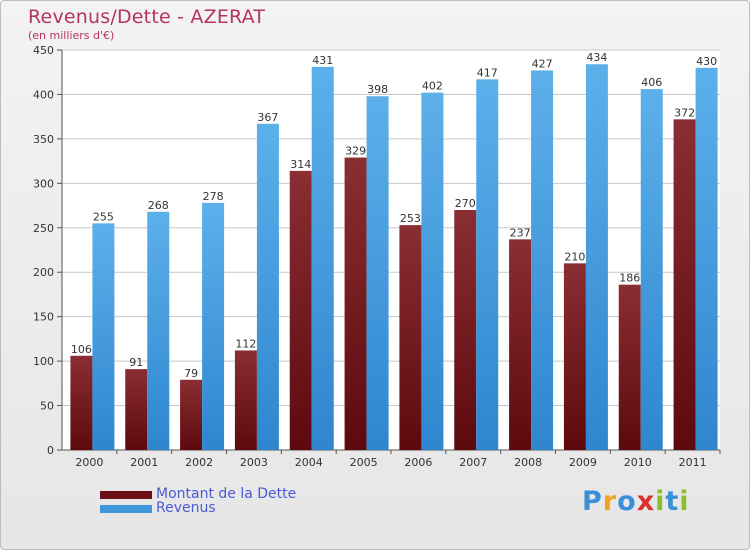 The image size is (750, 550). Describe the element at coordinates (43, 50) in the screenshot. I see `y-tick-label: 450` at that location.